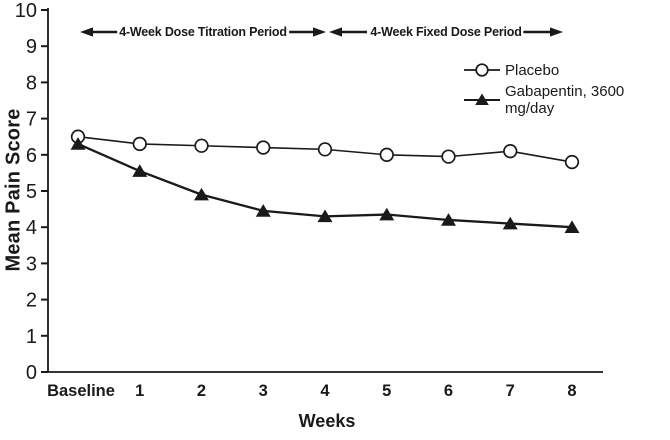 The height and width of the screenshot is (440, 670). I want to click on y-tick-label: 5, so click(31, 192).